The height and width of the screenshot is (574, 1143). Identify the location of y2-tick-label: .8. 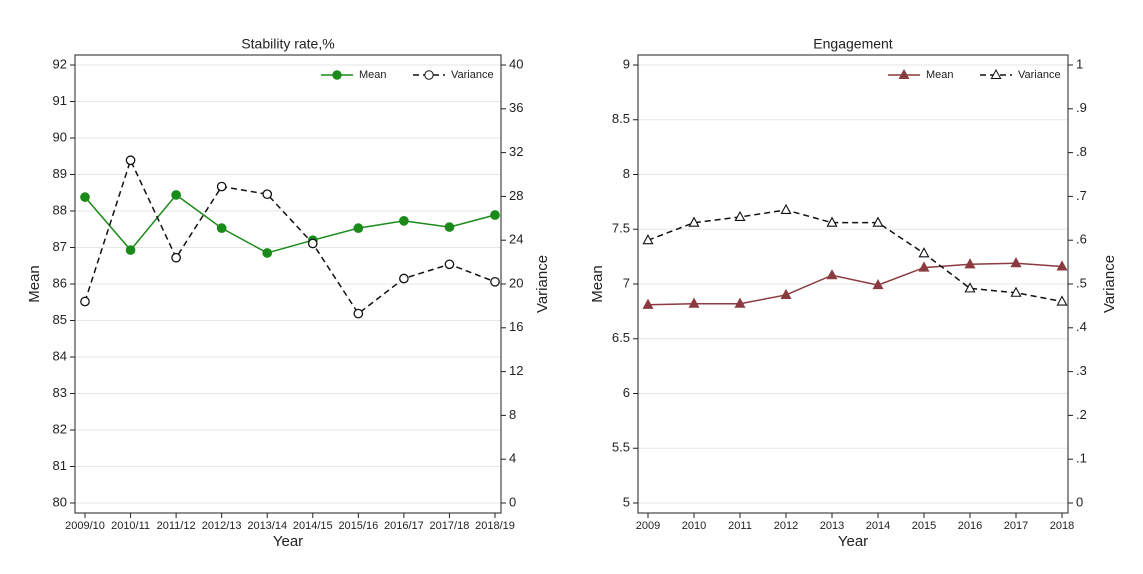
(1081, 151).